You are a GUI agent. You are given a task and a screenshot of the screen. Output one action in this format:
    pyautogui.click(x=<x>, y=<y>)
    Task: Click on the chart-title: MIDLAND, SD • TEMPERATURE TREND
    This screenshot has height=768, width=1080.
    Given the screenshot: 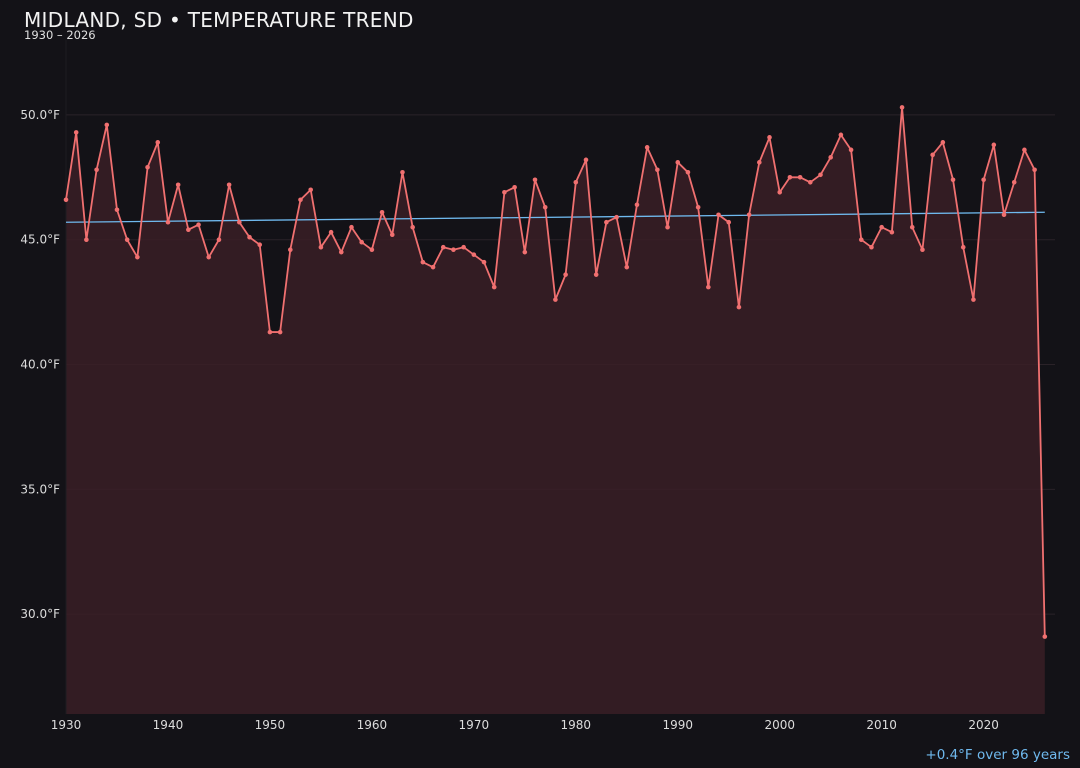 What is the action you would take?
    pyautogui.click(x=219, y=20)
    